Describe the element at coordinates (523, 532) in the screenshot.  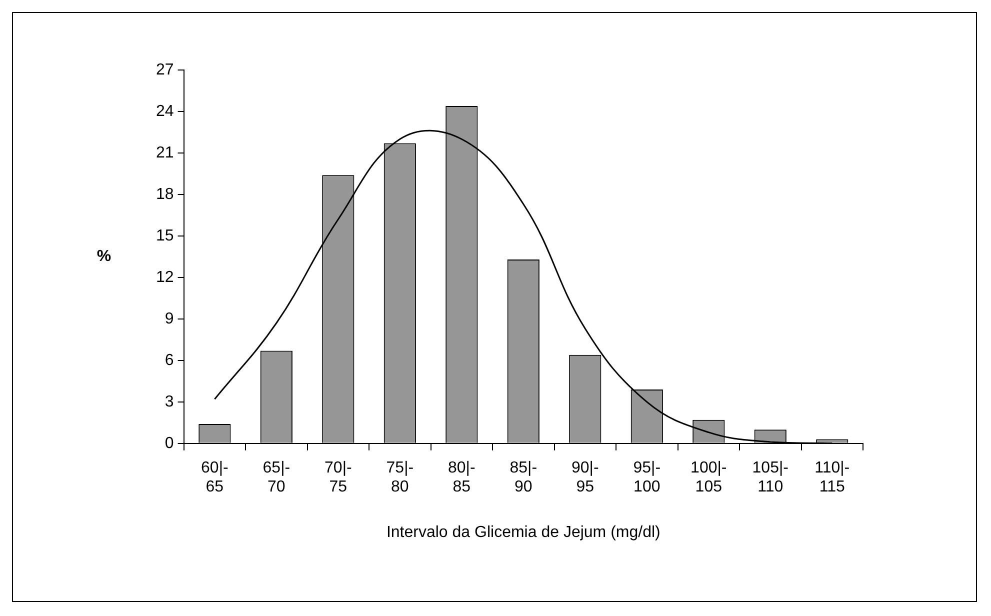
I see `x-axis-title: Intervalo da Glicemia de Jejum (mg/dl)` at that location.